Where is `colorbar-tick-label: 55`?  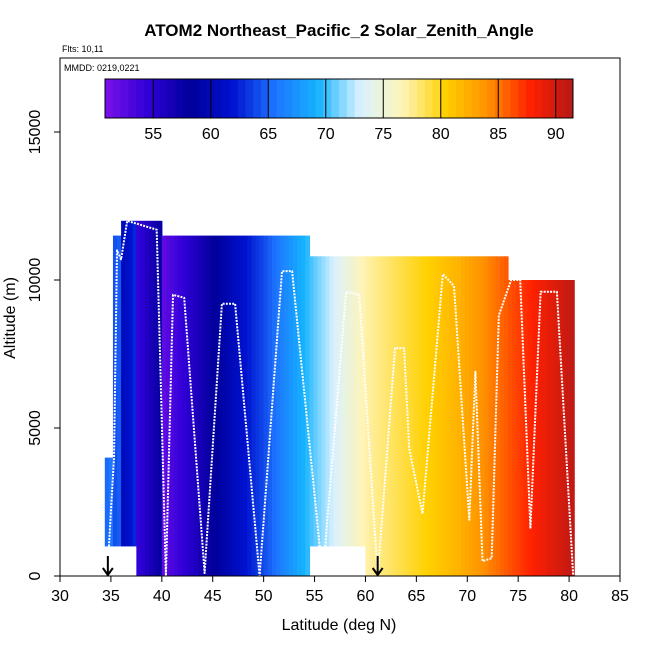
colorbar-tick-label: 55 is located at coordinates (153, 134).